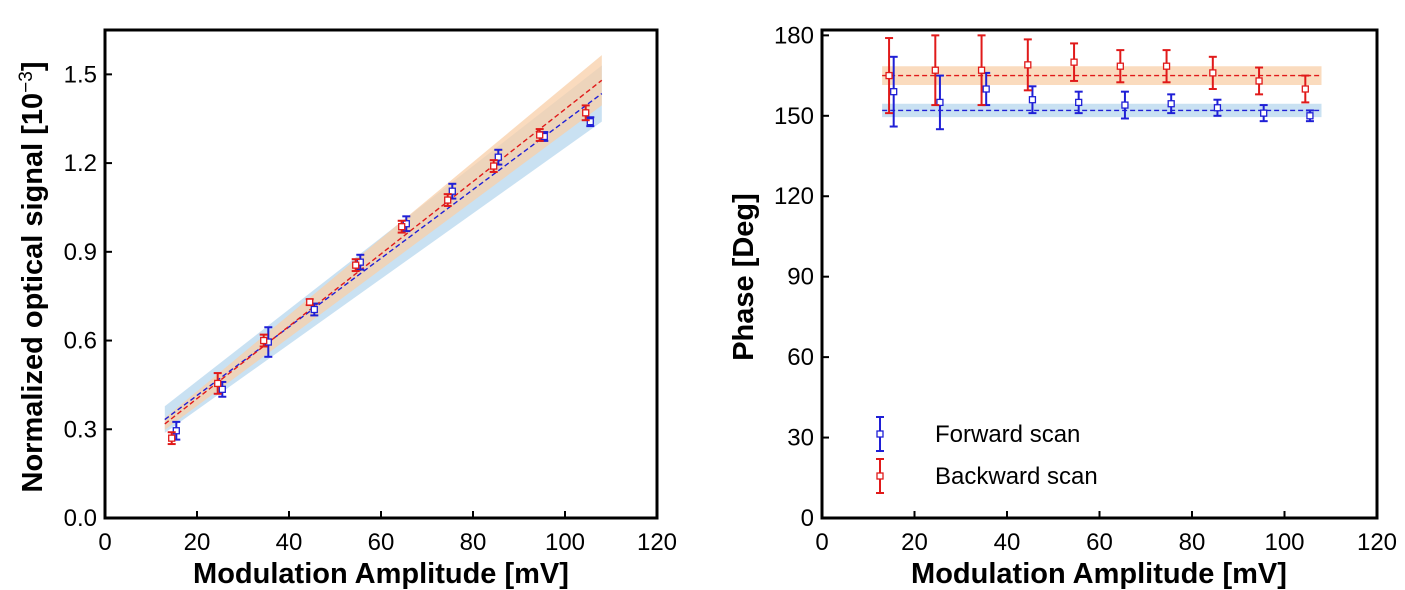  Describe the element at coordinates (1007, 542) in the screenshot. I see `right-x-tick-label: 40` at that location.